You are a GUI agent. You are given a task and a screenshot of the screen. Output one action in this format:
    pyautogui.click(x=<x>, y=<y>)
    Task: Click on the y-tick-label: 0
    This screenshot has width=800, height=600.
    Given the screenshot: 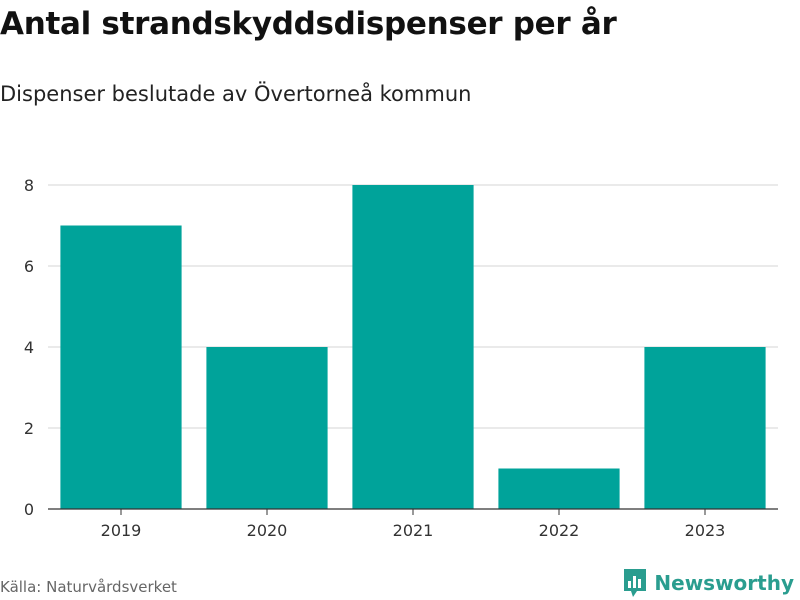 What is the action you would take?
    pyautogui.click(x=29, y=509)
    